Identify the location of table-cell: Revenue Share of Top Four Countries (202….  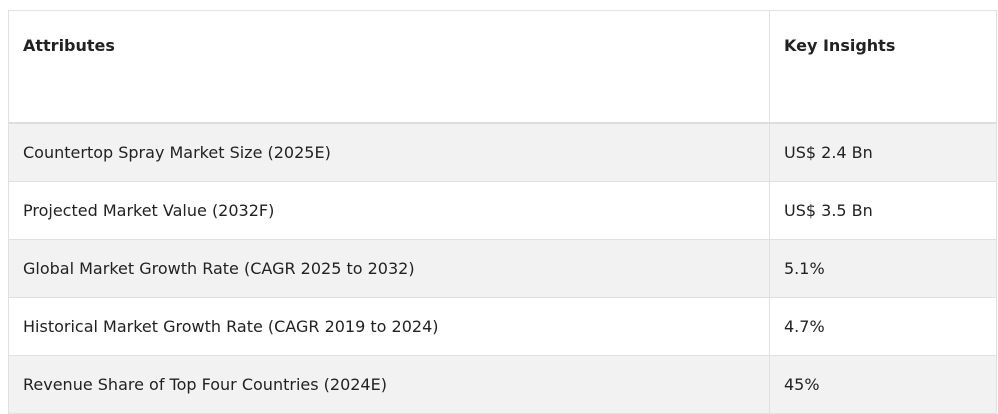
(389, 384).